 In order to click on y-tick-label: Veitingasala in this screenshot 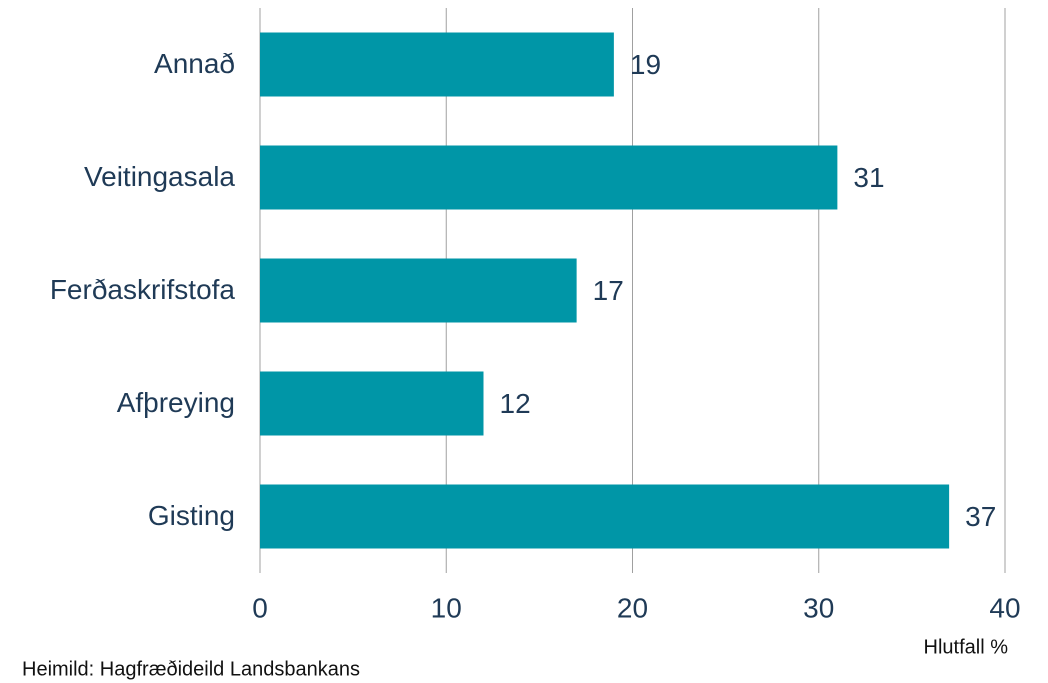, I will do `click(159, 176)`.